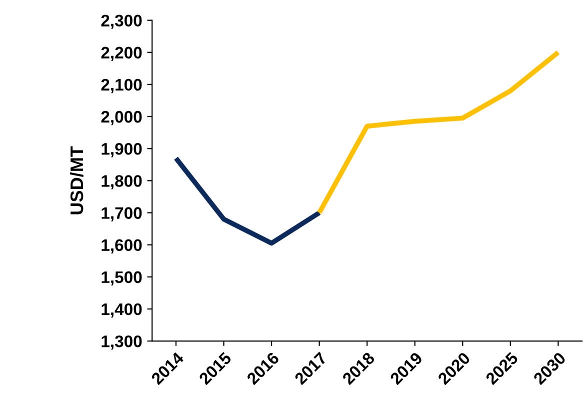 Image resolution: width=585 pixels, height=406 pixels. Describe the element at coordinates (121, 118) in the screenshot. I see `y-tick-label: 2,000` at that location.